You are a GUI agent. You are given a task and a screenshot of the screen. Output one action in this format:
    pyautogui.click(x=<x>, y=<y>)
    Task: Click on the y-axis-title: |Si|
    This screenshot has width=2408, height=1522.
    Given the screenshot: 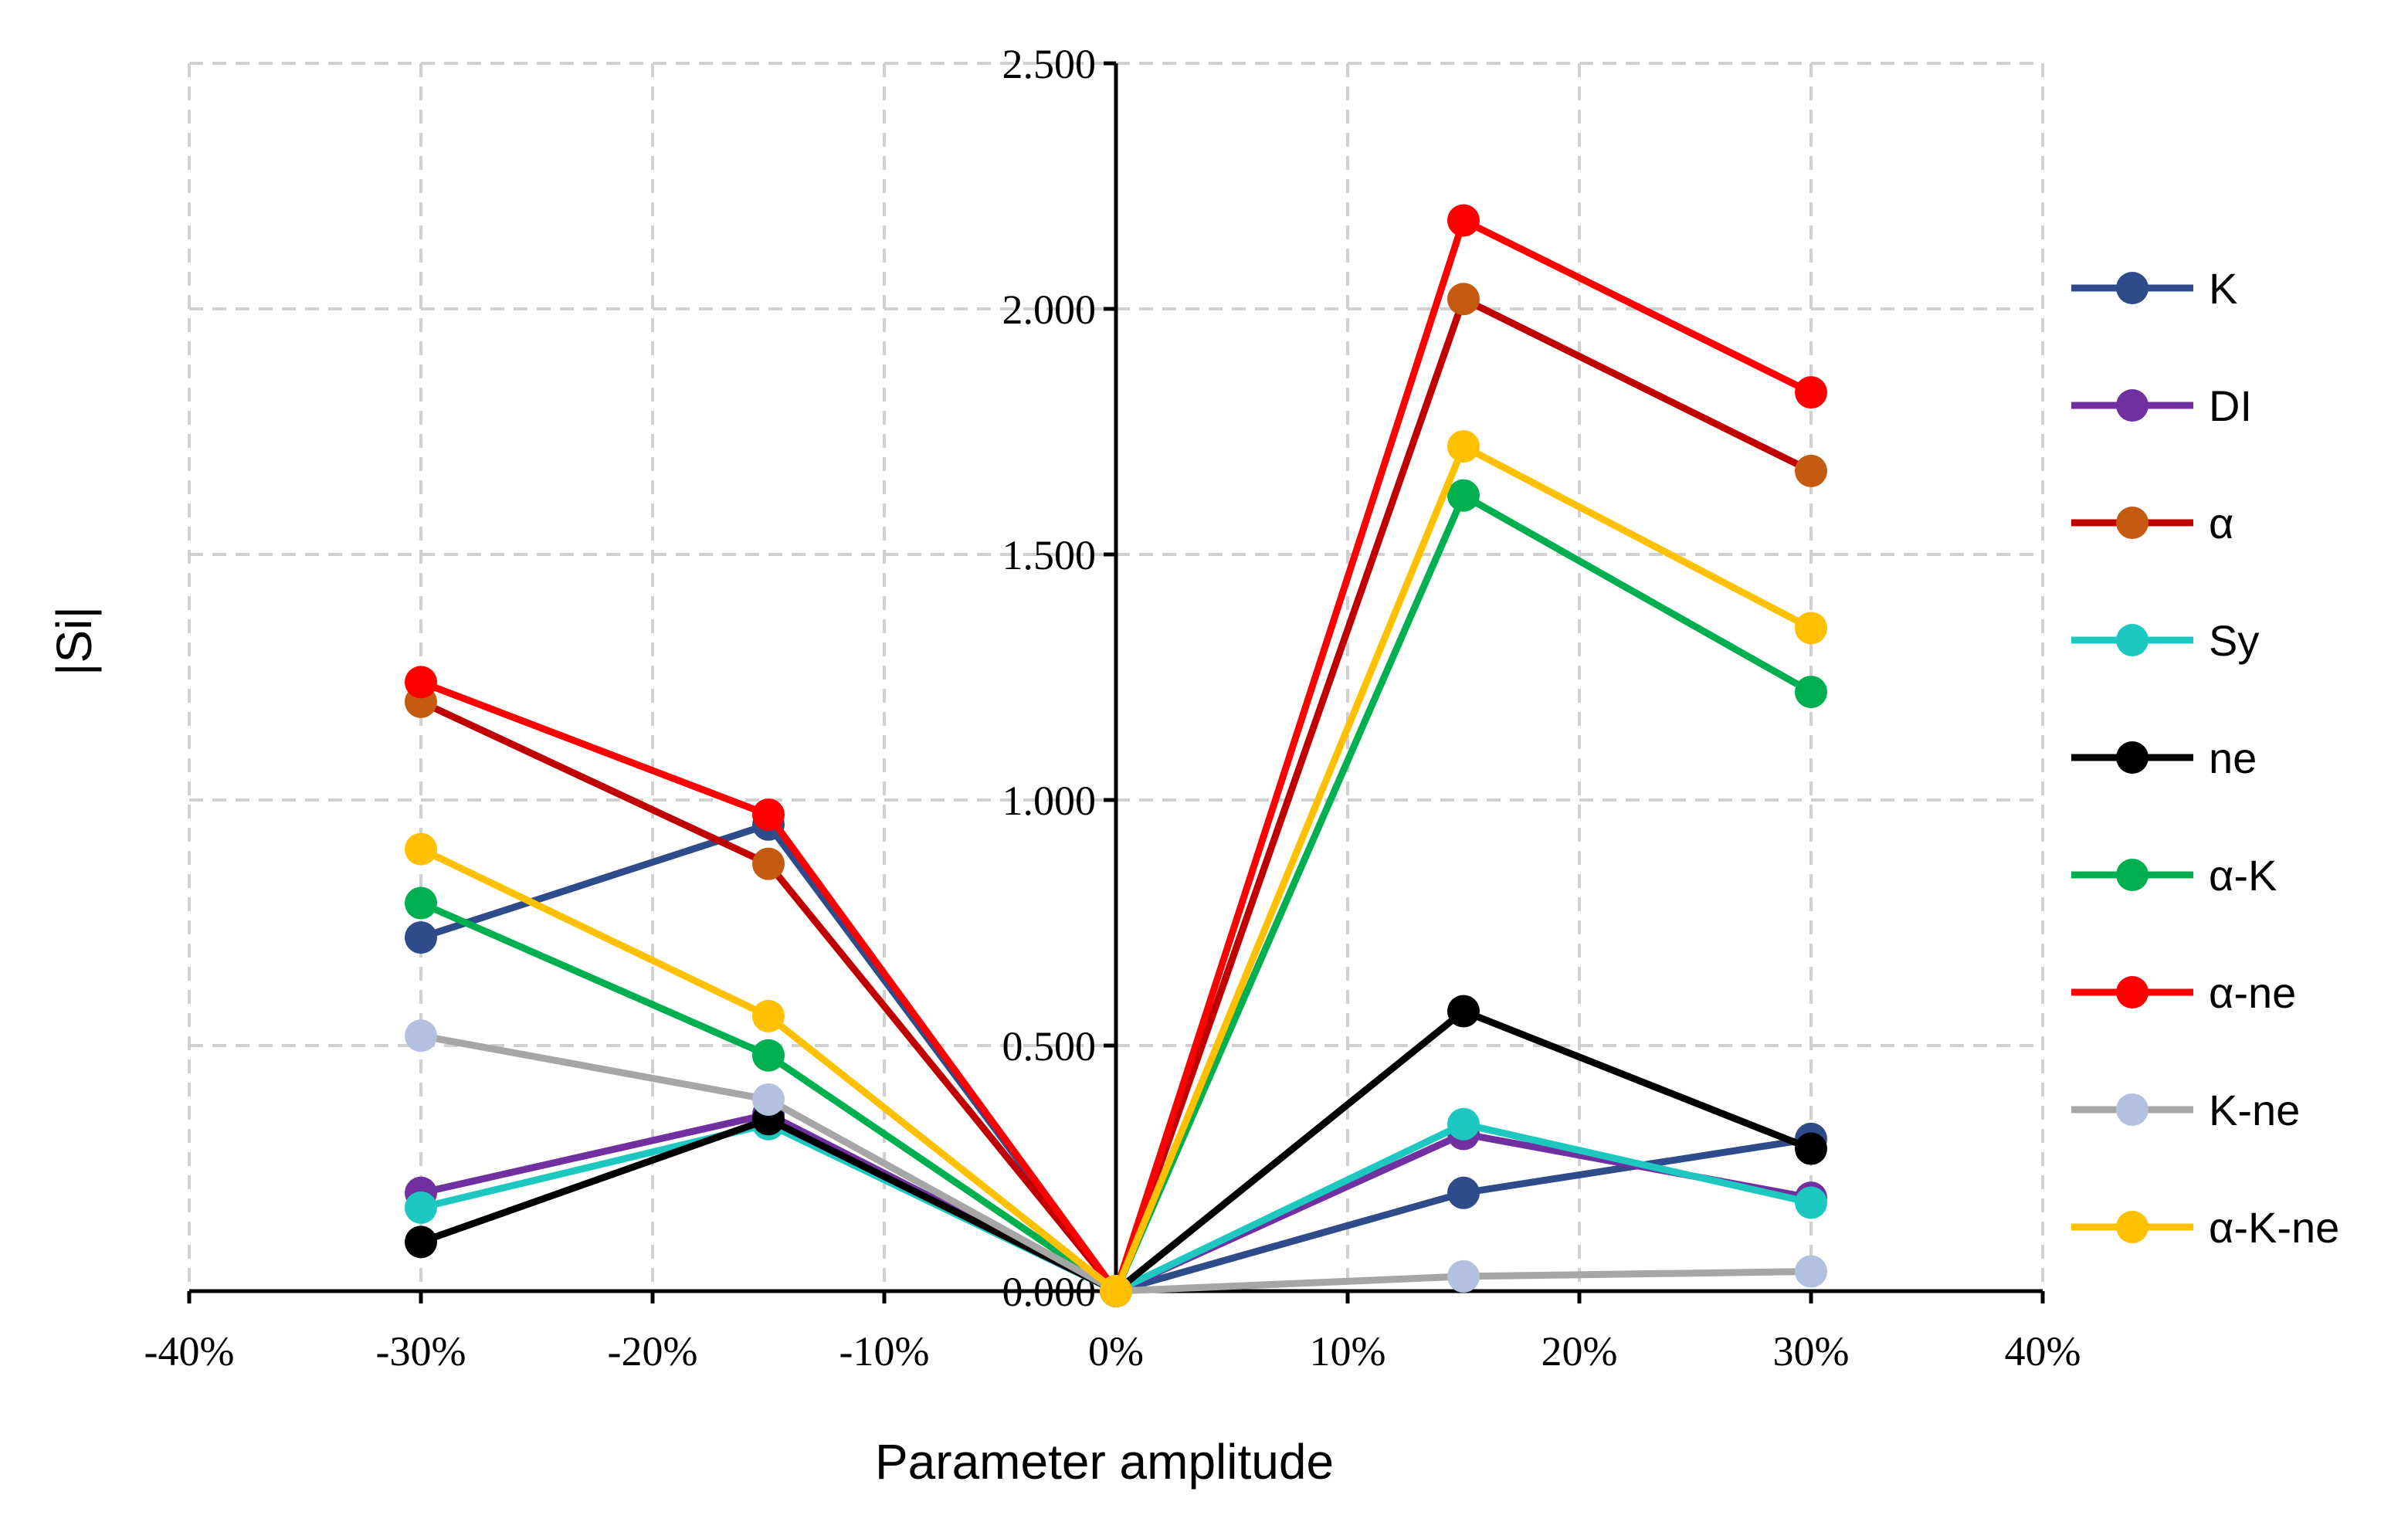 What is the action you would take?
    pyautogui.click(x=74, y=641)
    